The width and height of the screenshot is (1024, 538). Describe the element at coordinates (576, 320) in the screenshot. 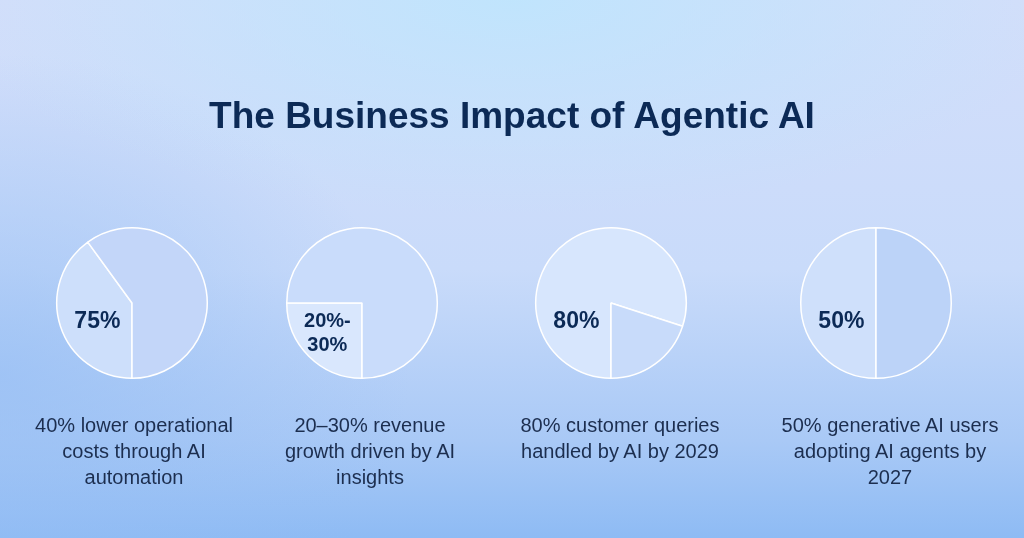

I see `data-label: 80%` at that location.